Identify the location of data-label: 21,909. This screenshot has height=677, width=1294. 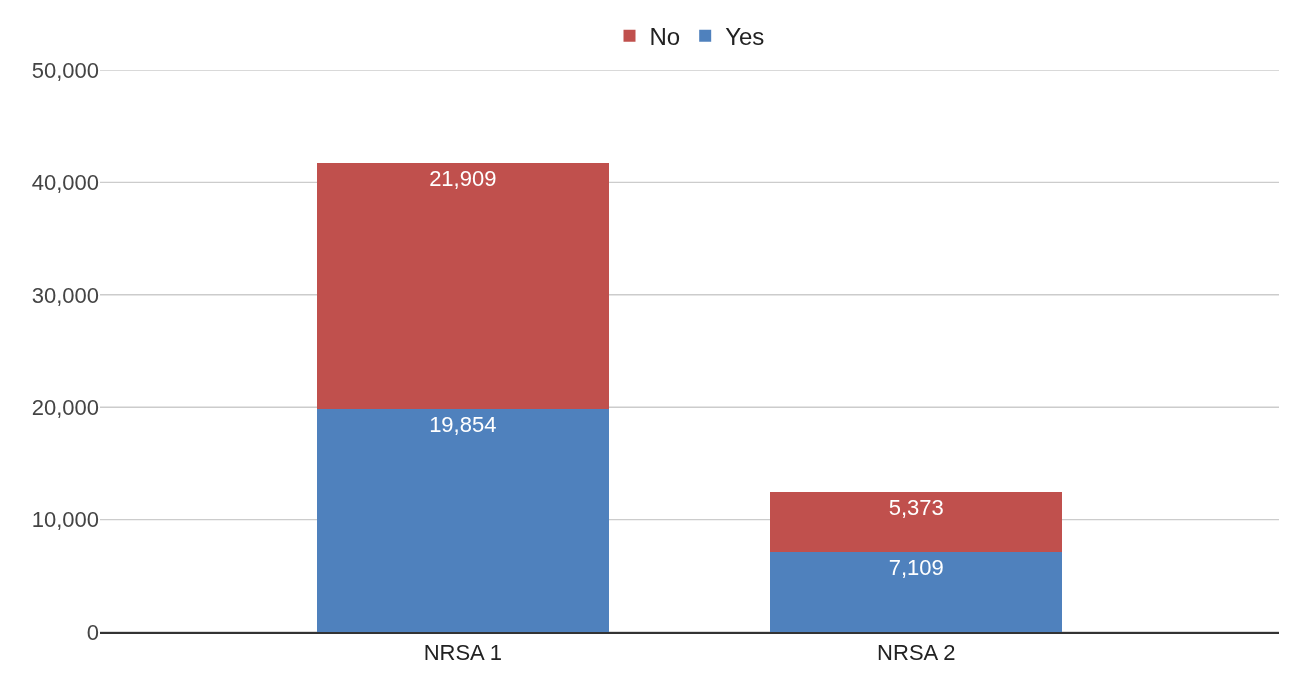
(463, 178).